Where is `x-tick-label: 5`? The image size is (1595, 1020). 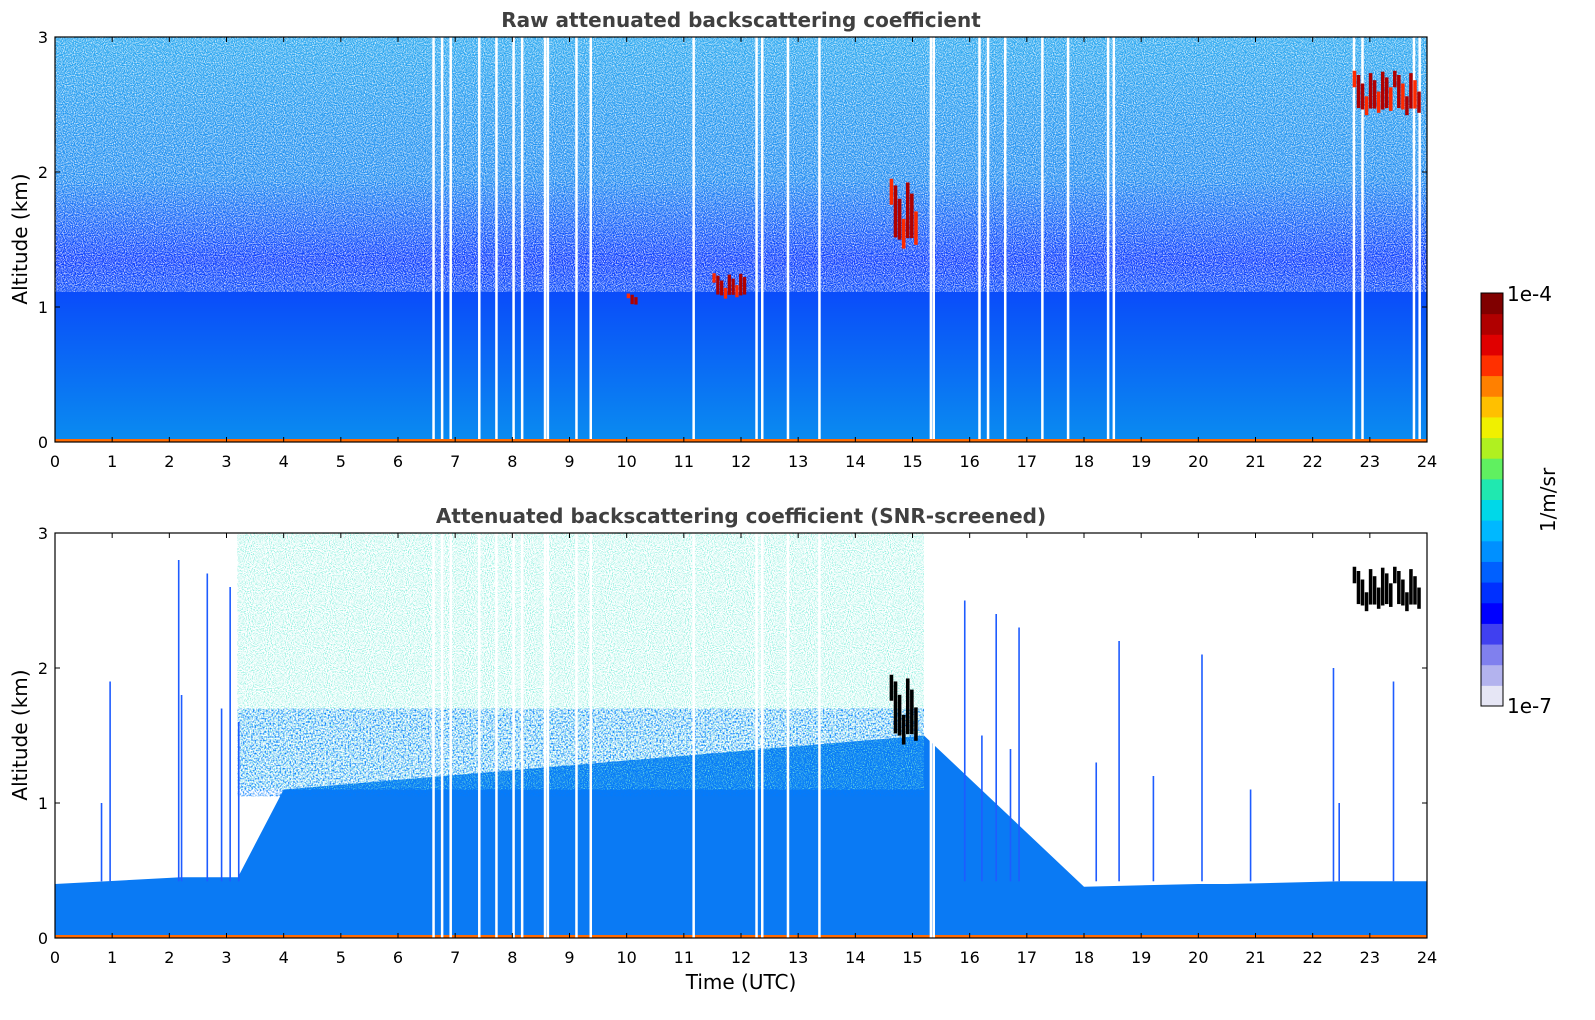
x-tick-label: 5 is located at coordinates (341, 461).